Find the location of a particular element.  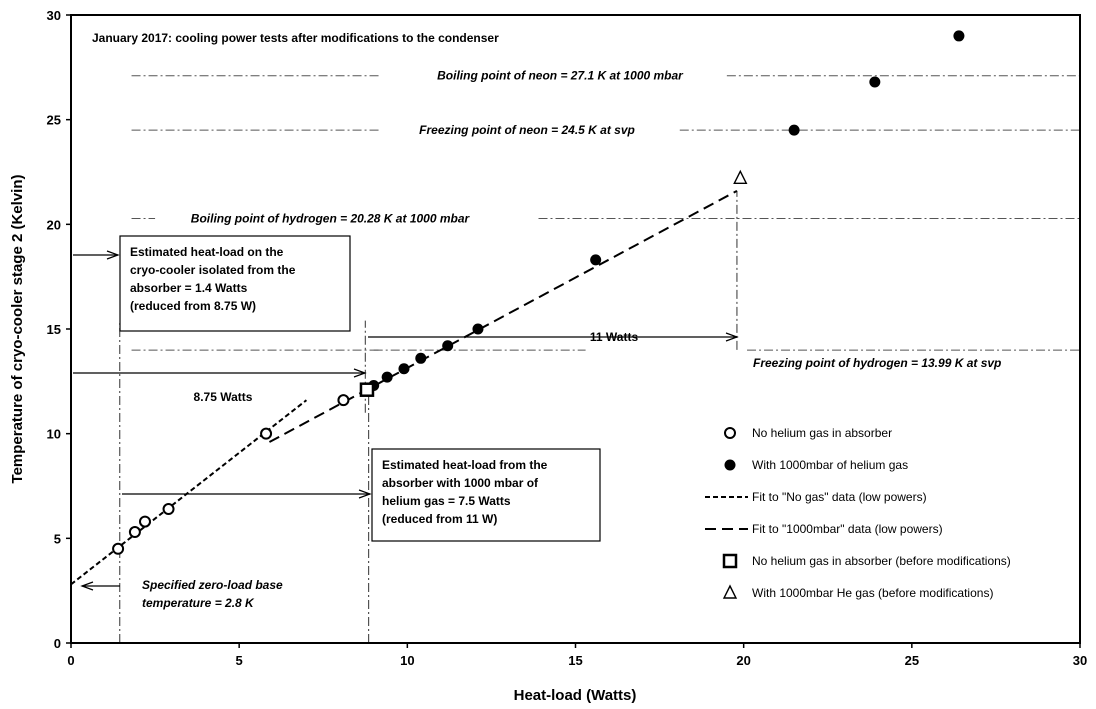

legend-label-2: Fit to "No gas" data (low powers) is located at coordinates (839, 497).